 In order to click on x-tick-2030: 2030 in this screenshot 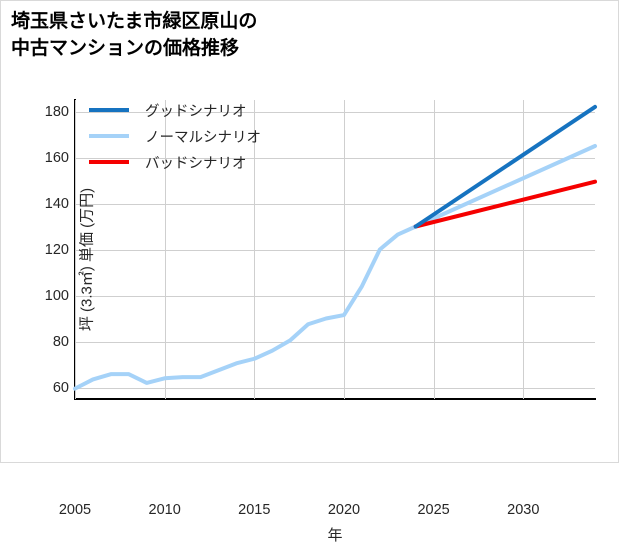, I will do `click(523, 510)`.